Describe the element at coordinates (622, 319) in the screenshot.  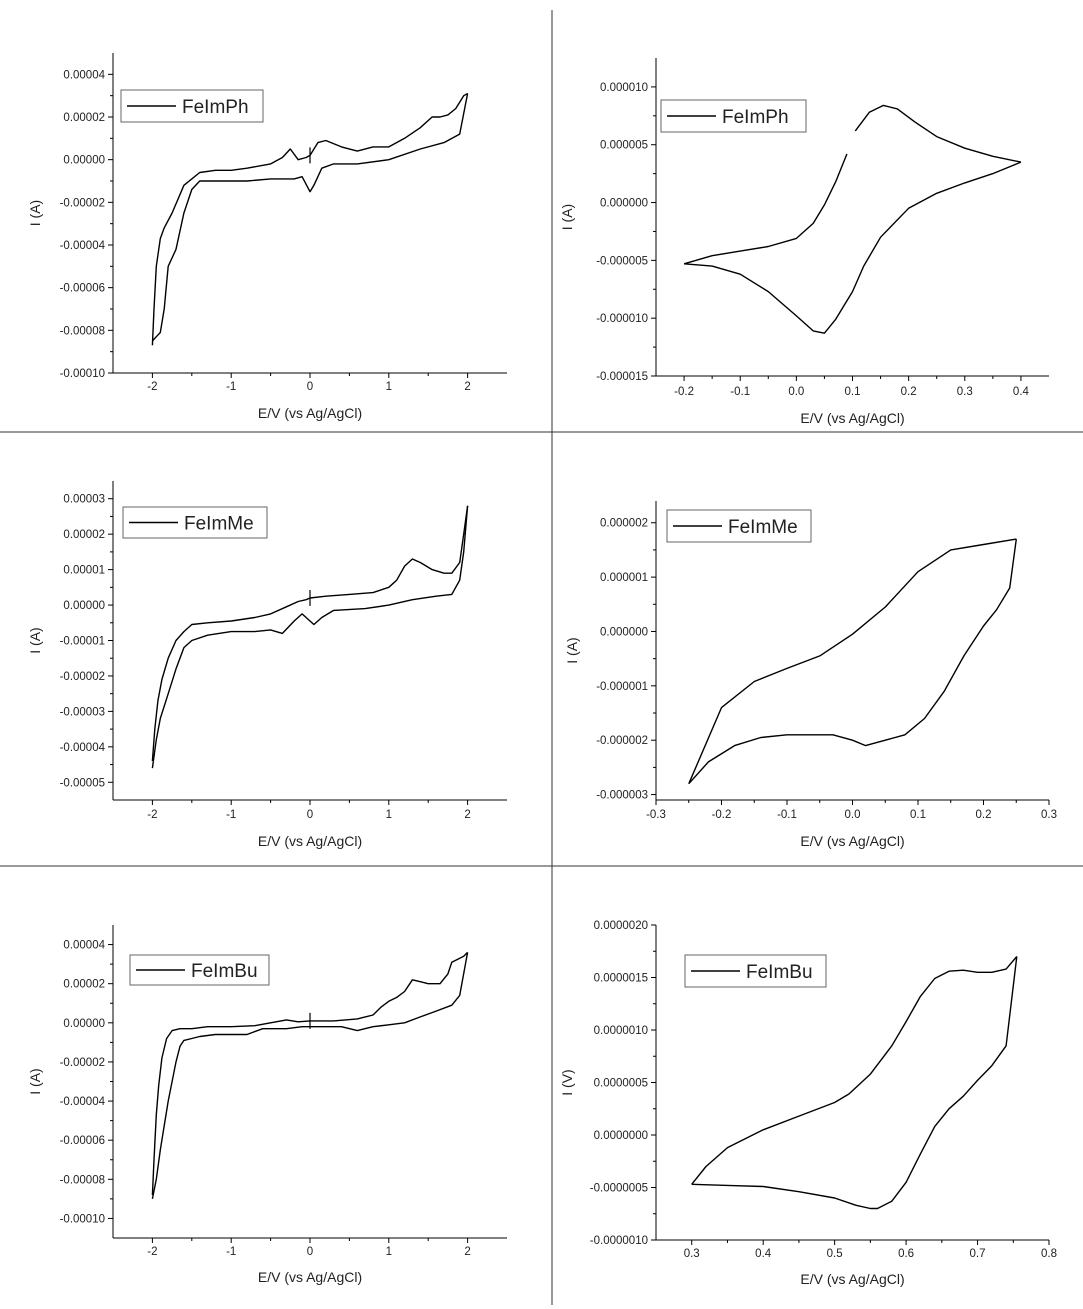
I see `y-tick-label: -0.000010` at that location.